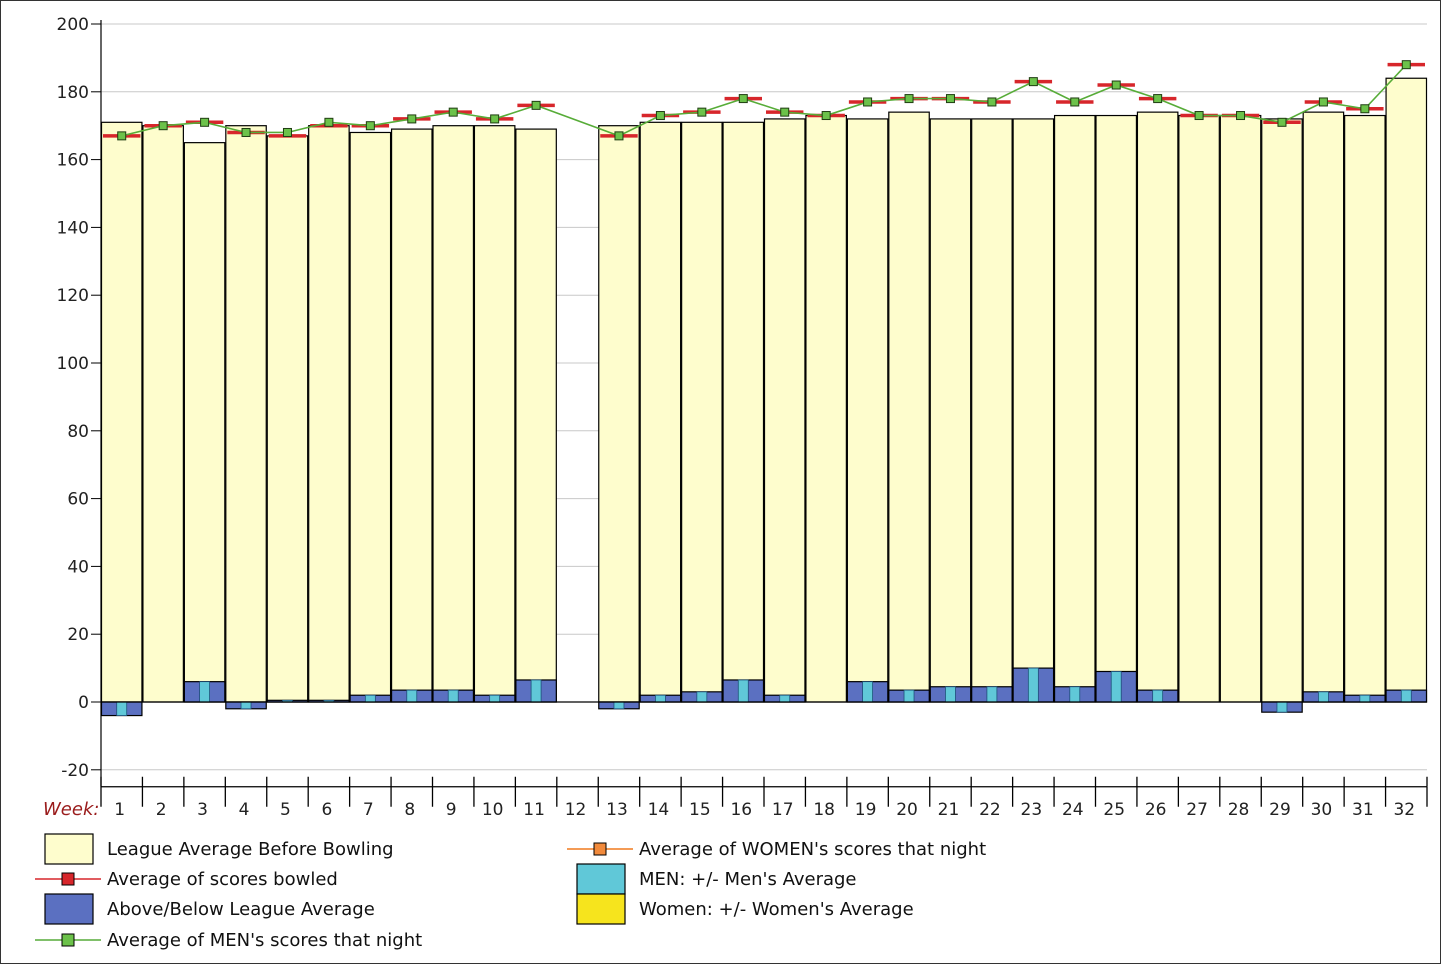  Describe the element at coordinates (228, 940) in the screenshot. I see `legend-entry: Average of MEN's scores that night` at that location.